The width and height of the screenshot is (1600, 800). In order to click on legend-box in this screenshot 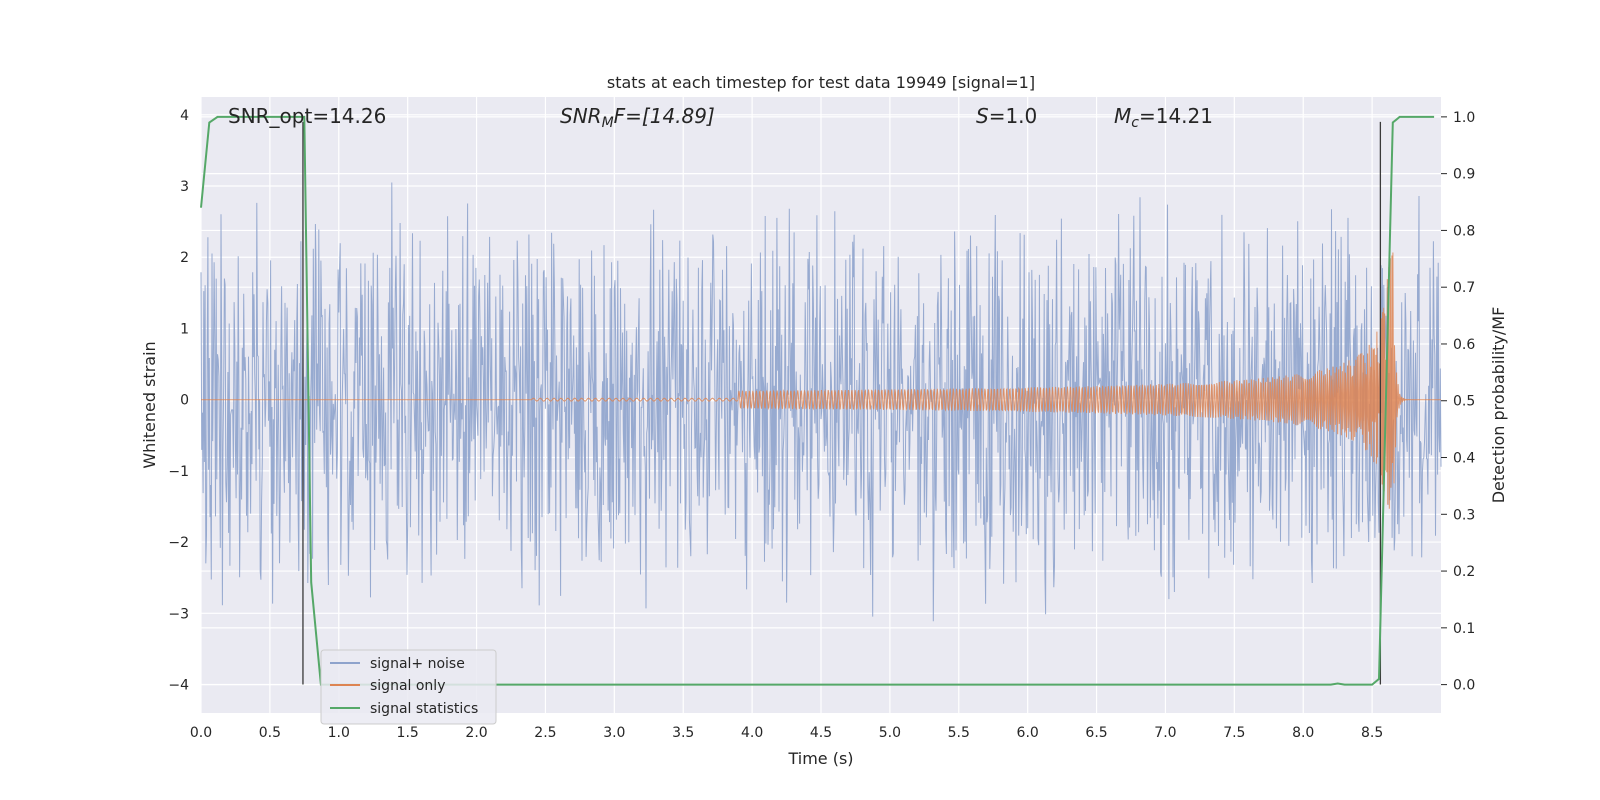, I will do `click(408, 687)`.